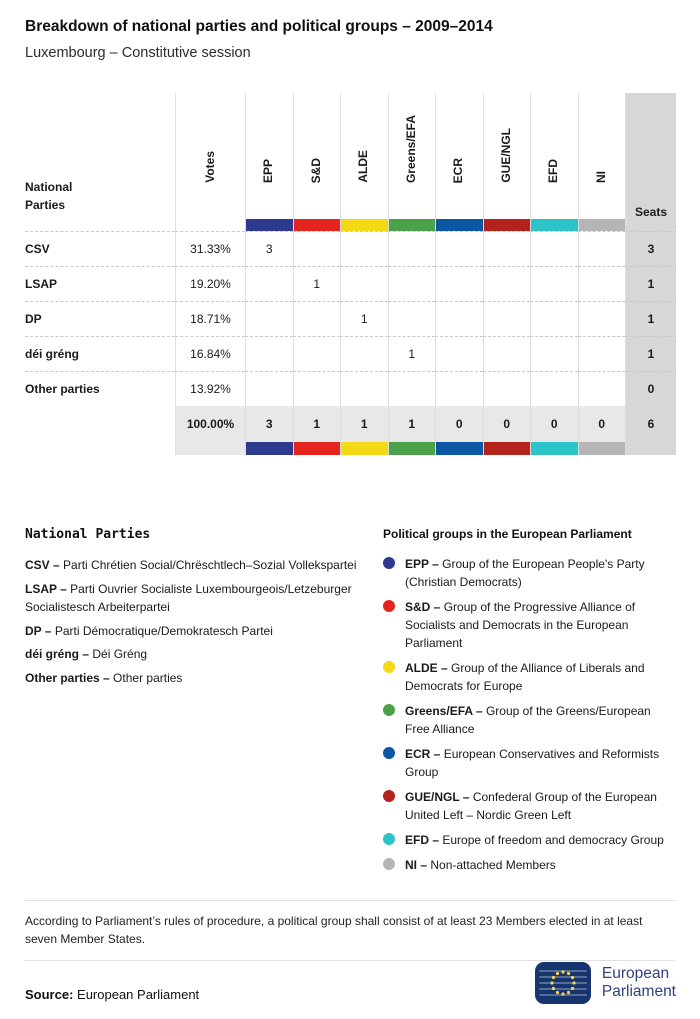 Image resolution: width=700 pixels, height=1019 pixels. What do you see at coordinates (506, 162) in the screenshot?
I see `group-header-gue-ngl: GUE/NGL` at bounding box center [506, 162].